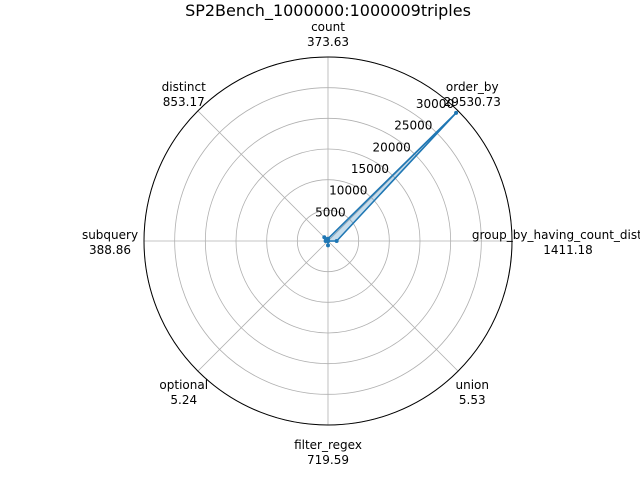 This screenshot has width=640, height=480. What do you see at coordinates (183, 385) in the screenshot?
I see `category-name: optional` at bounding box center [183, 385].